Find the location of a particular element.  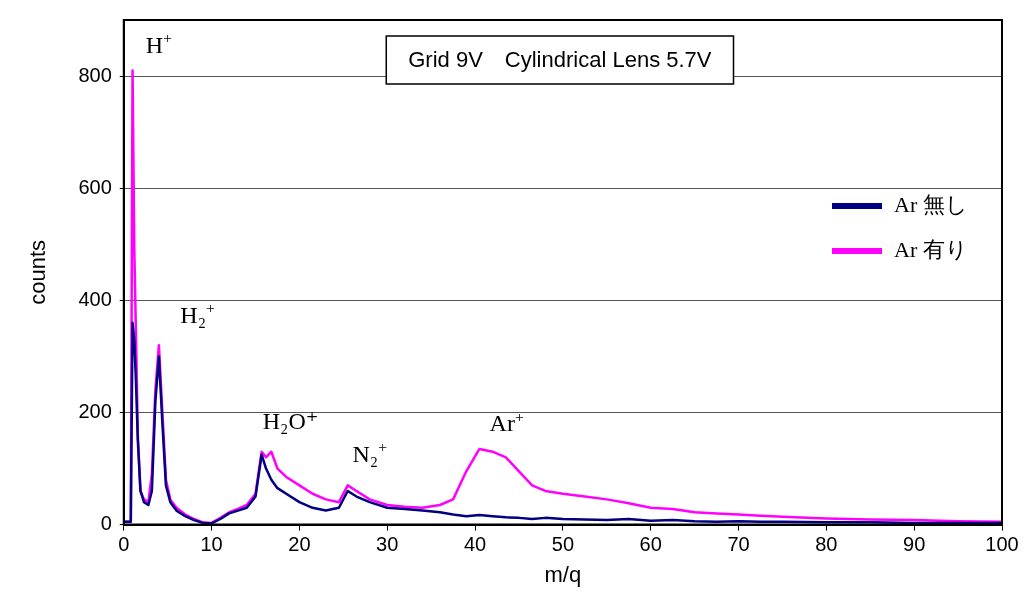

x-tick-label: 20 is located at coordinates (299, 544).